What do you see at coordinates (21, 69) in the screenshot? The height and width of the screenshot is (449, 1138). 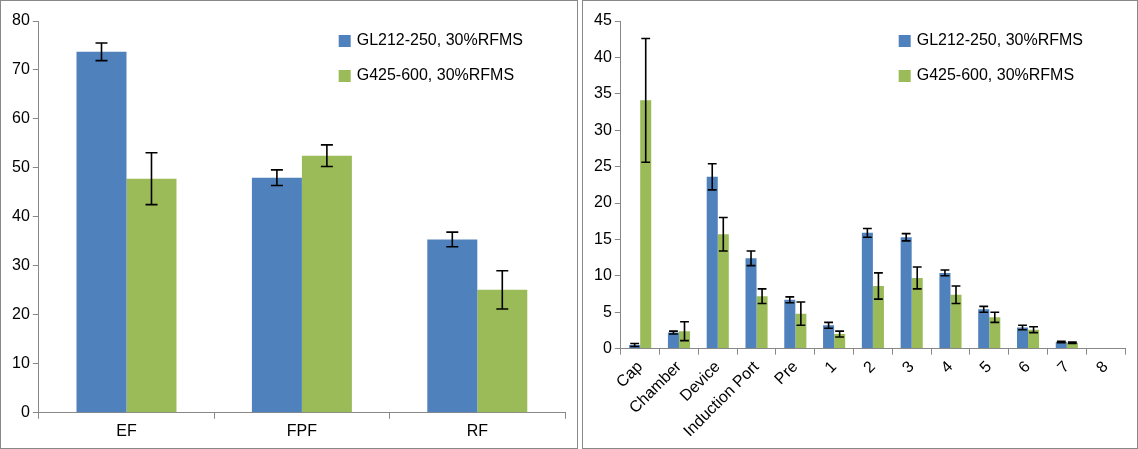 I see `y-tick-label: 70` at bounding box center [21, 69].